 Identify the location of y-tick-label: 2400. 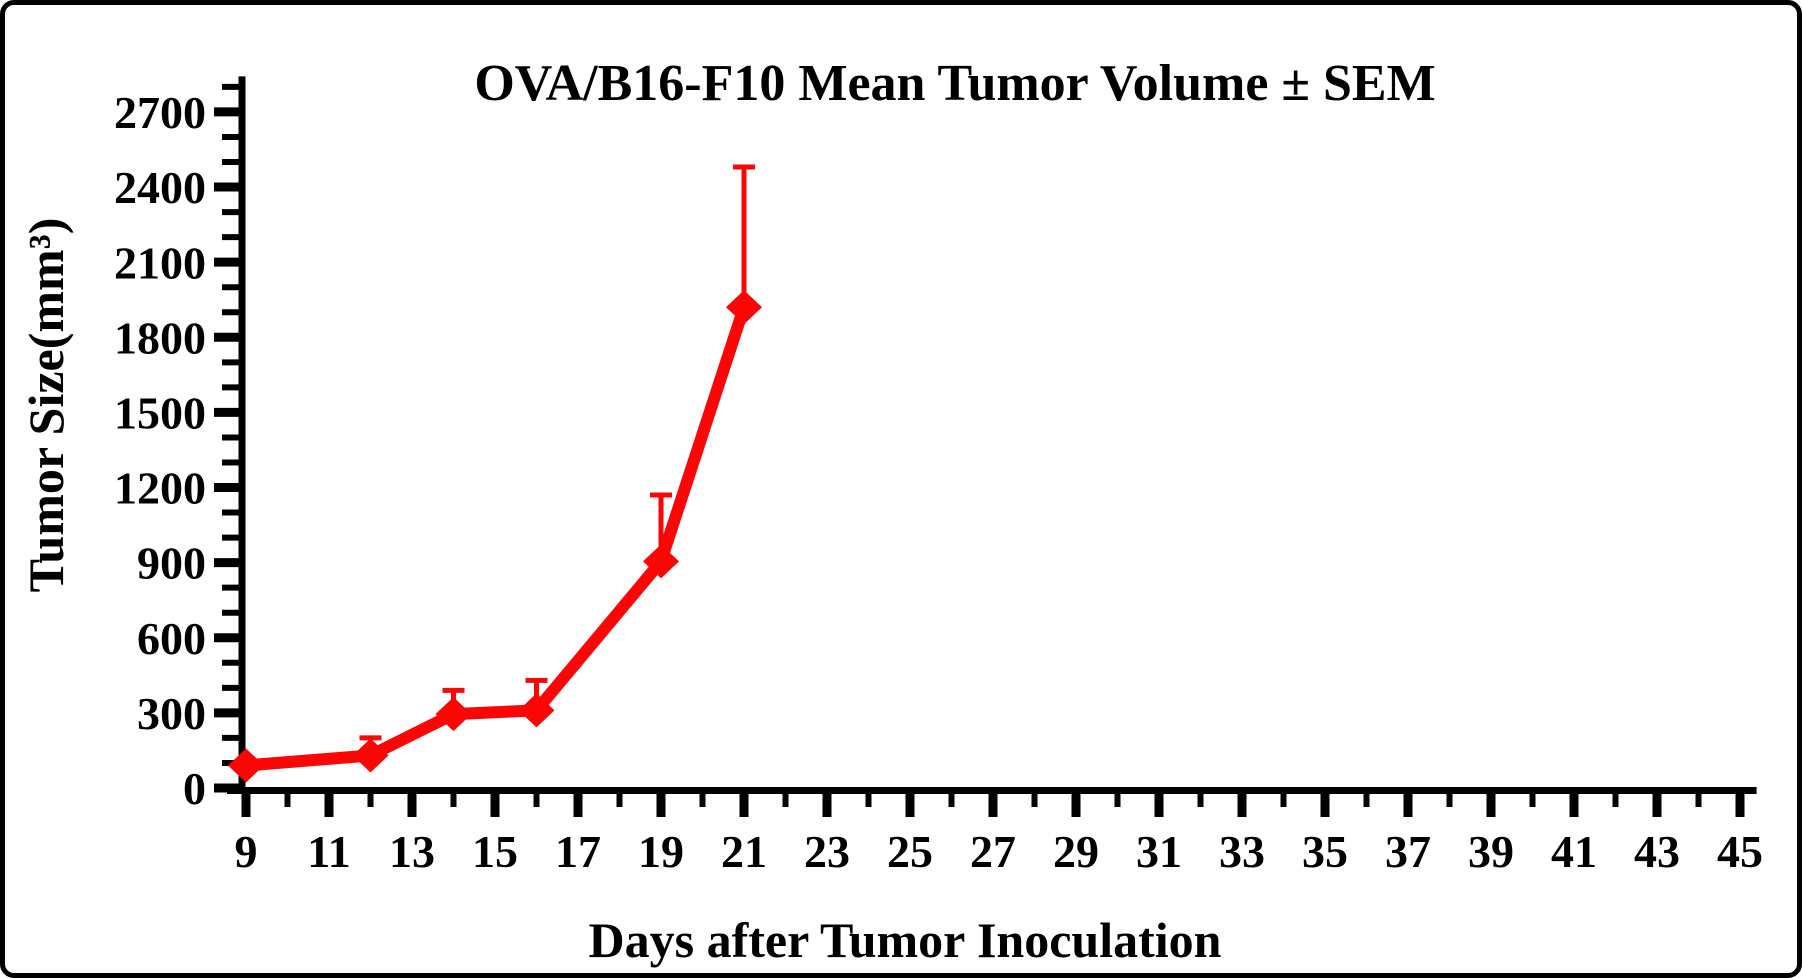
(160, 187).